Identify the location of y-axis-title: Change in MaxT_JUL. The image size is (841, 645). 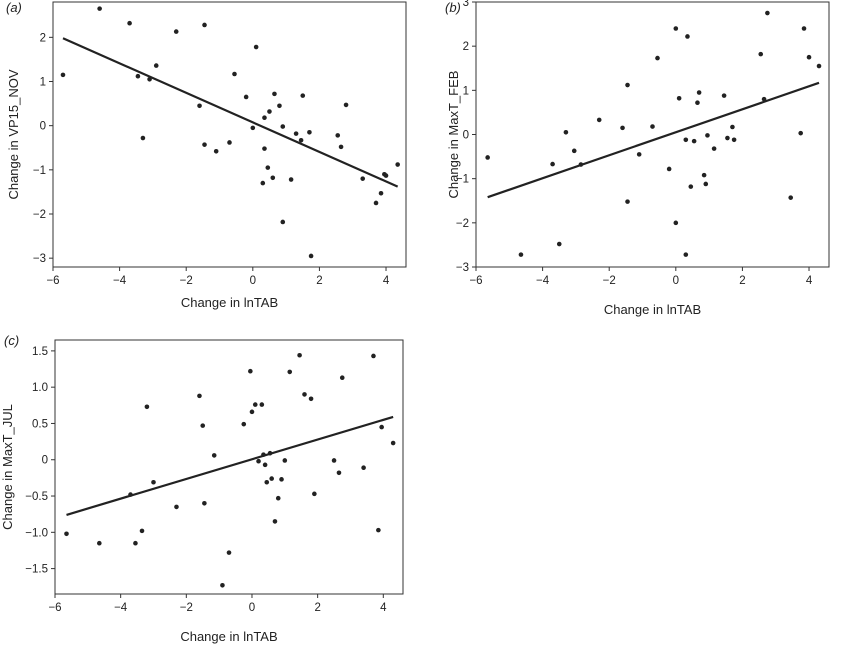
(7, 467).